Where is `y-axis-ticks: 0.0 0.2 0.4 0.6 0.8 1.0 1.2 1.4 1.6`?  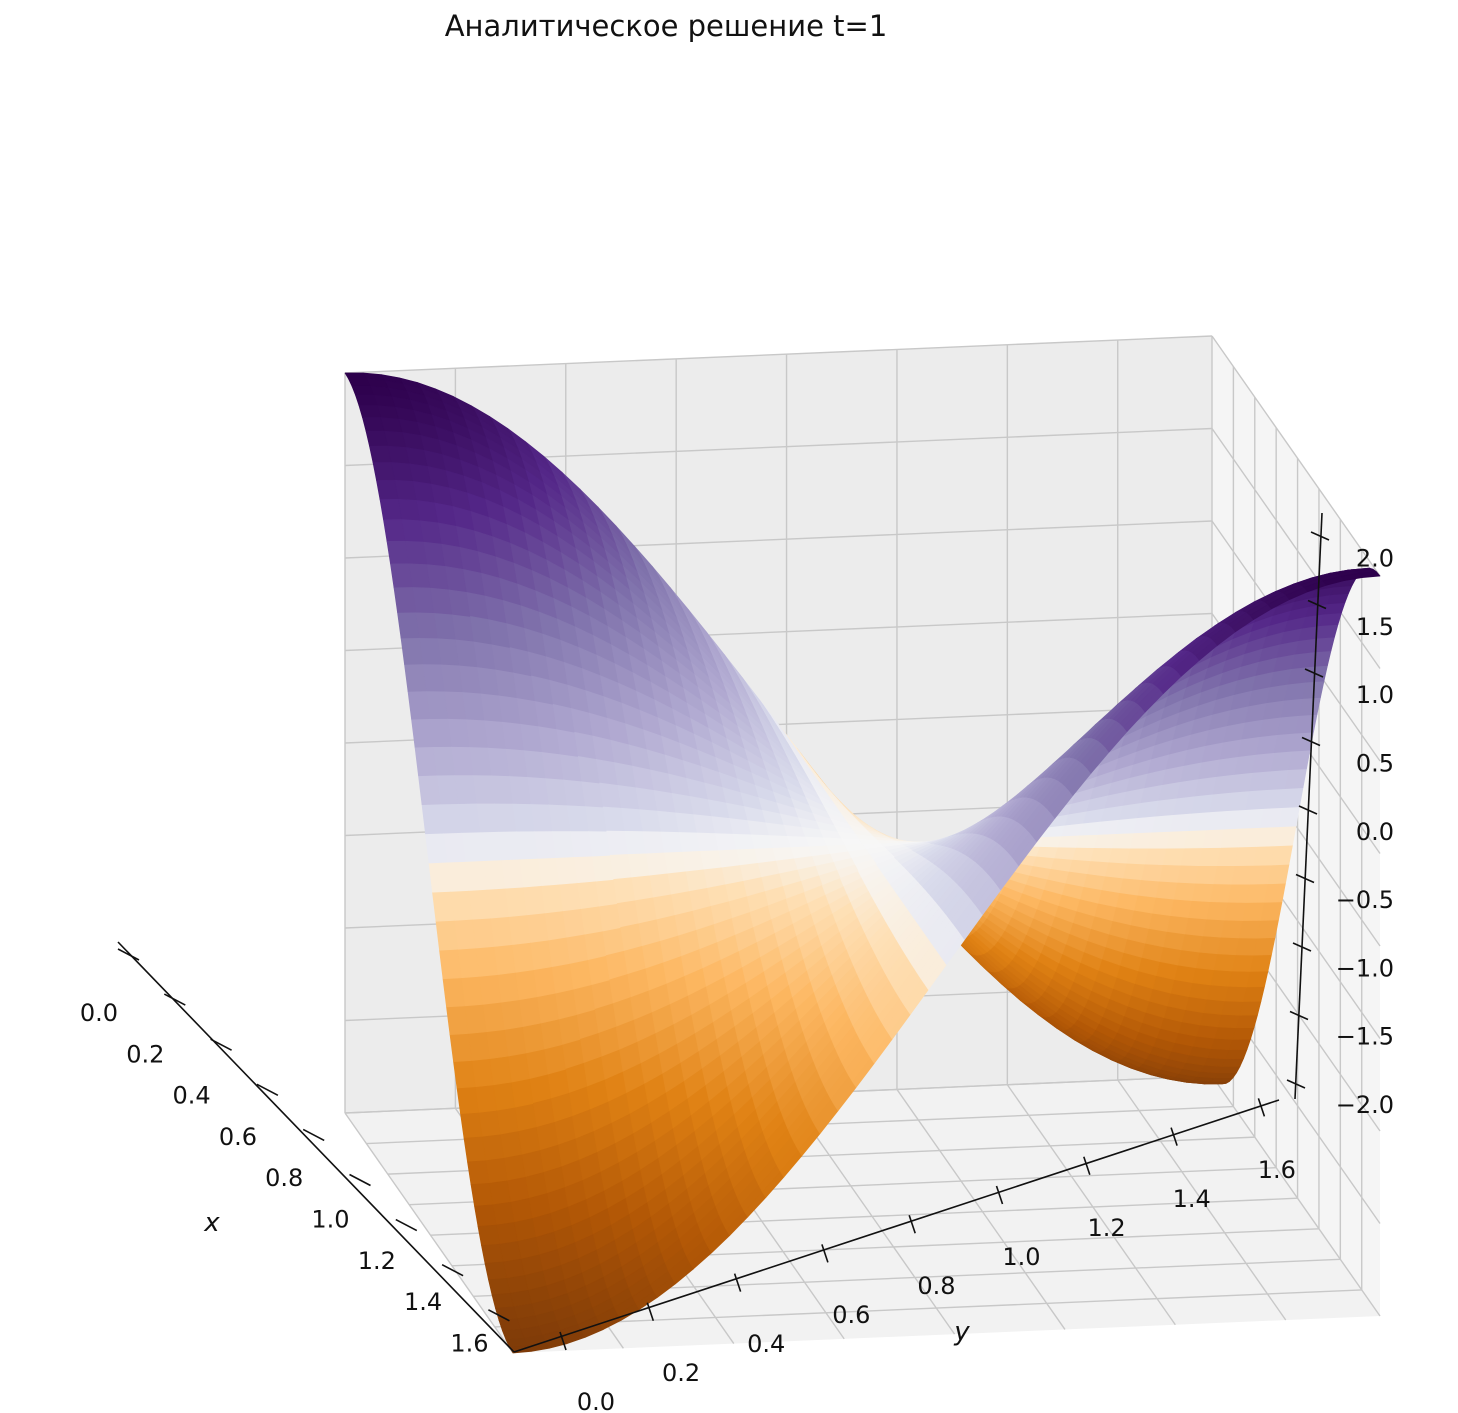 y-axis-ticks: 0.0 0.2 0.4 0.6 0.8 1.0 1.2 1.4 1.6 is located at coordinates (927, 1255).